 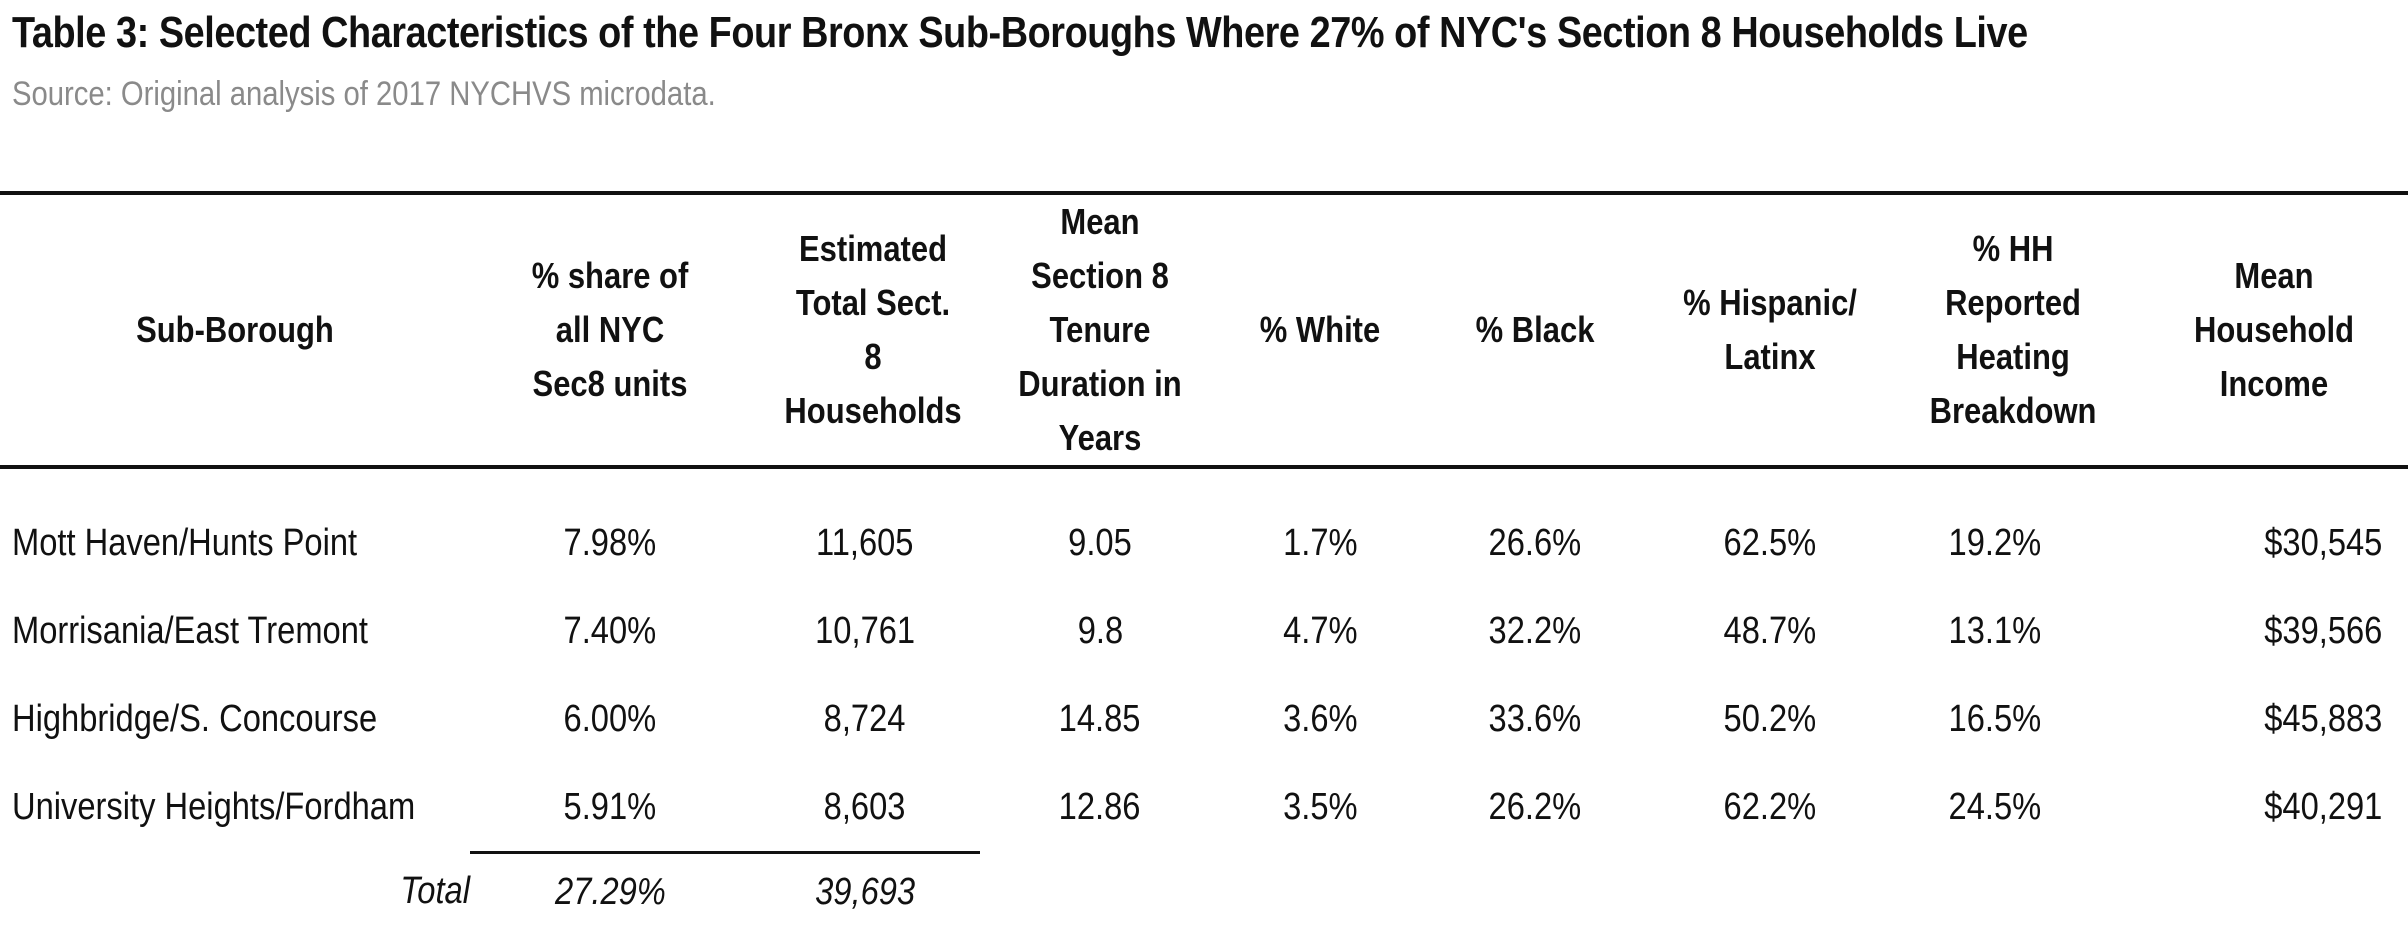 What do you see at coordinates (2254, 631) in the screenshot?
I see `row-income: $39,566` at bounding box center [2254, 631].